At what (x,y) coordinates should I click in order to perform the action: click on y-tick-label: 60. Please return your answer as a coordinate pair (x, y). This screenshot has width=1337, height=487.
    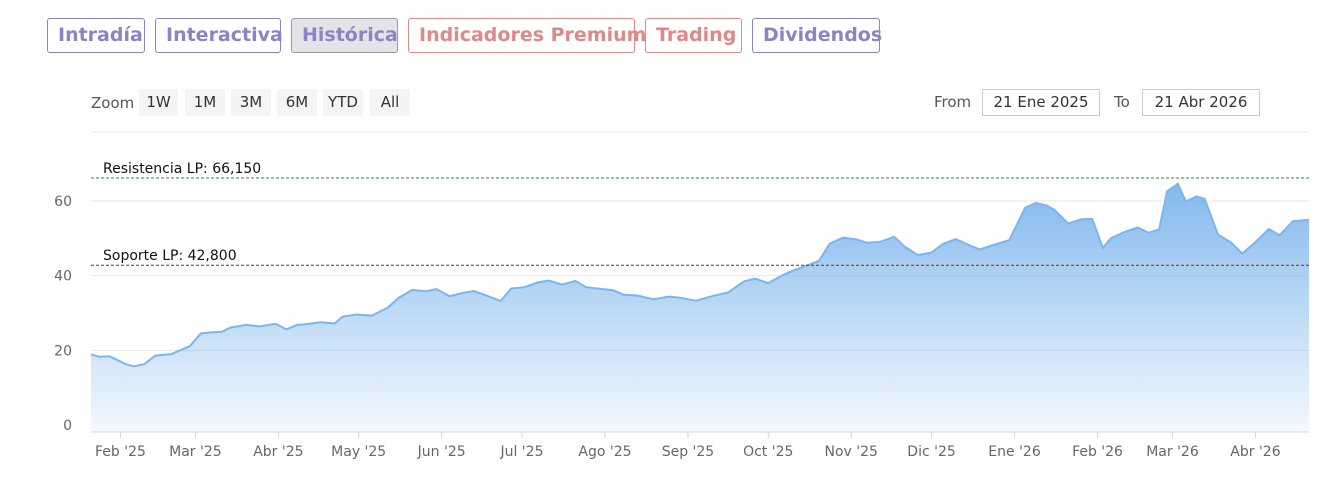
    Looking at the image, I should click on (63, 202).